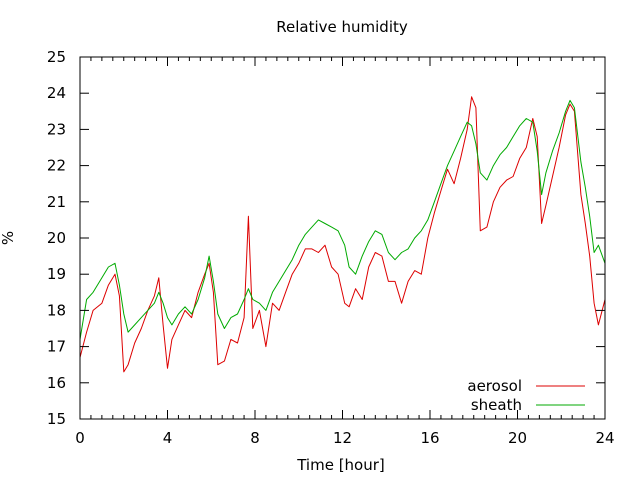  I want to click on y-tick-label: 23, so click(56, 129).